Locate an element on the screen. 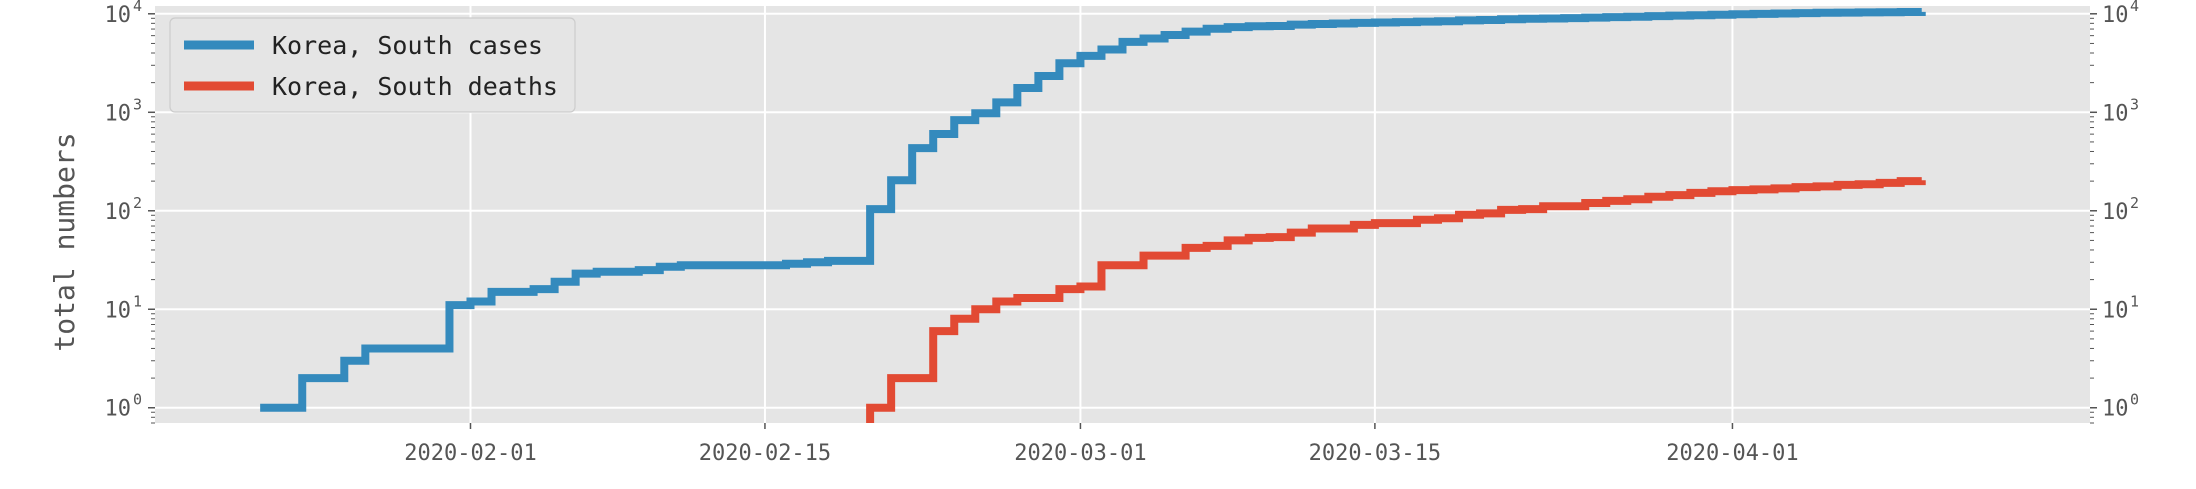 The height and width of the screenshot is (489, 2196). x-tick-label: 2020-03-01 is located at coordinates (1080, 453).